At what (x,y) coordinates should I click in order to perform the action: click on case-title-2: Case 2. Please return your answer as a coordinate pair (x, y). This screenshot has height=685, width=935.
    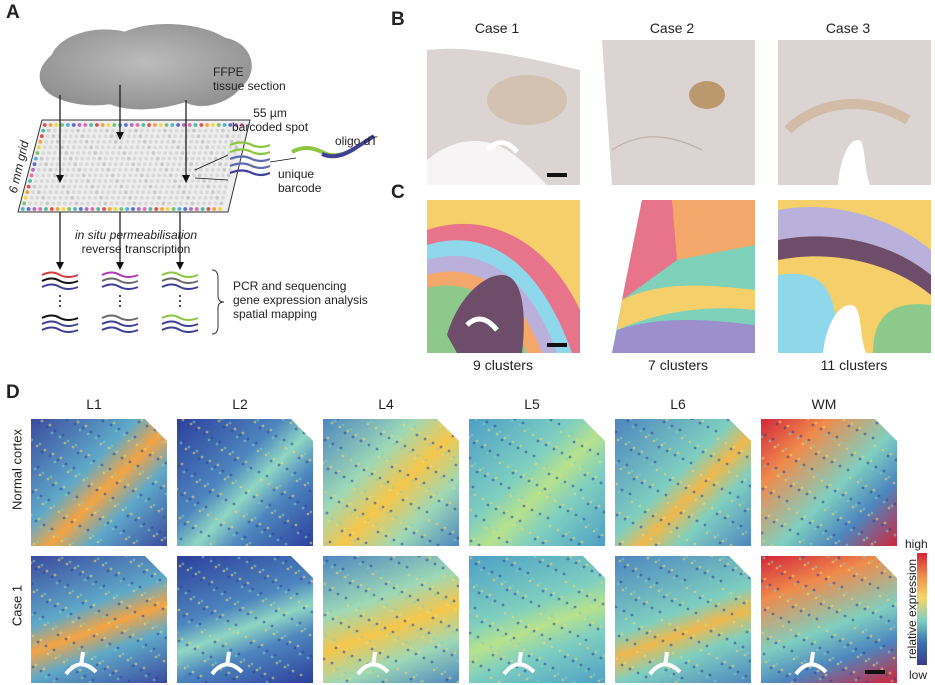
    Looking at the image, I should click on (672, 28).